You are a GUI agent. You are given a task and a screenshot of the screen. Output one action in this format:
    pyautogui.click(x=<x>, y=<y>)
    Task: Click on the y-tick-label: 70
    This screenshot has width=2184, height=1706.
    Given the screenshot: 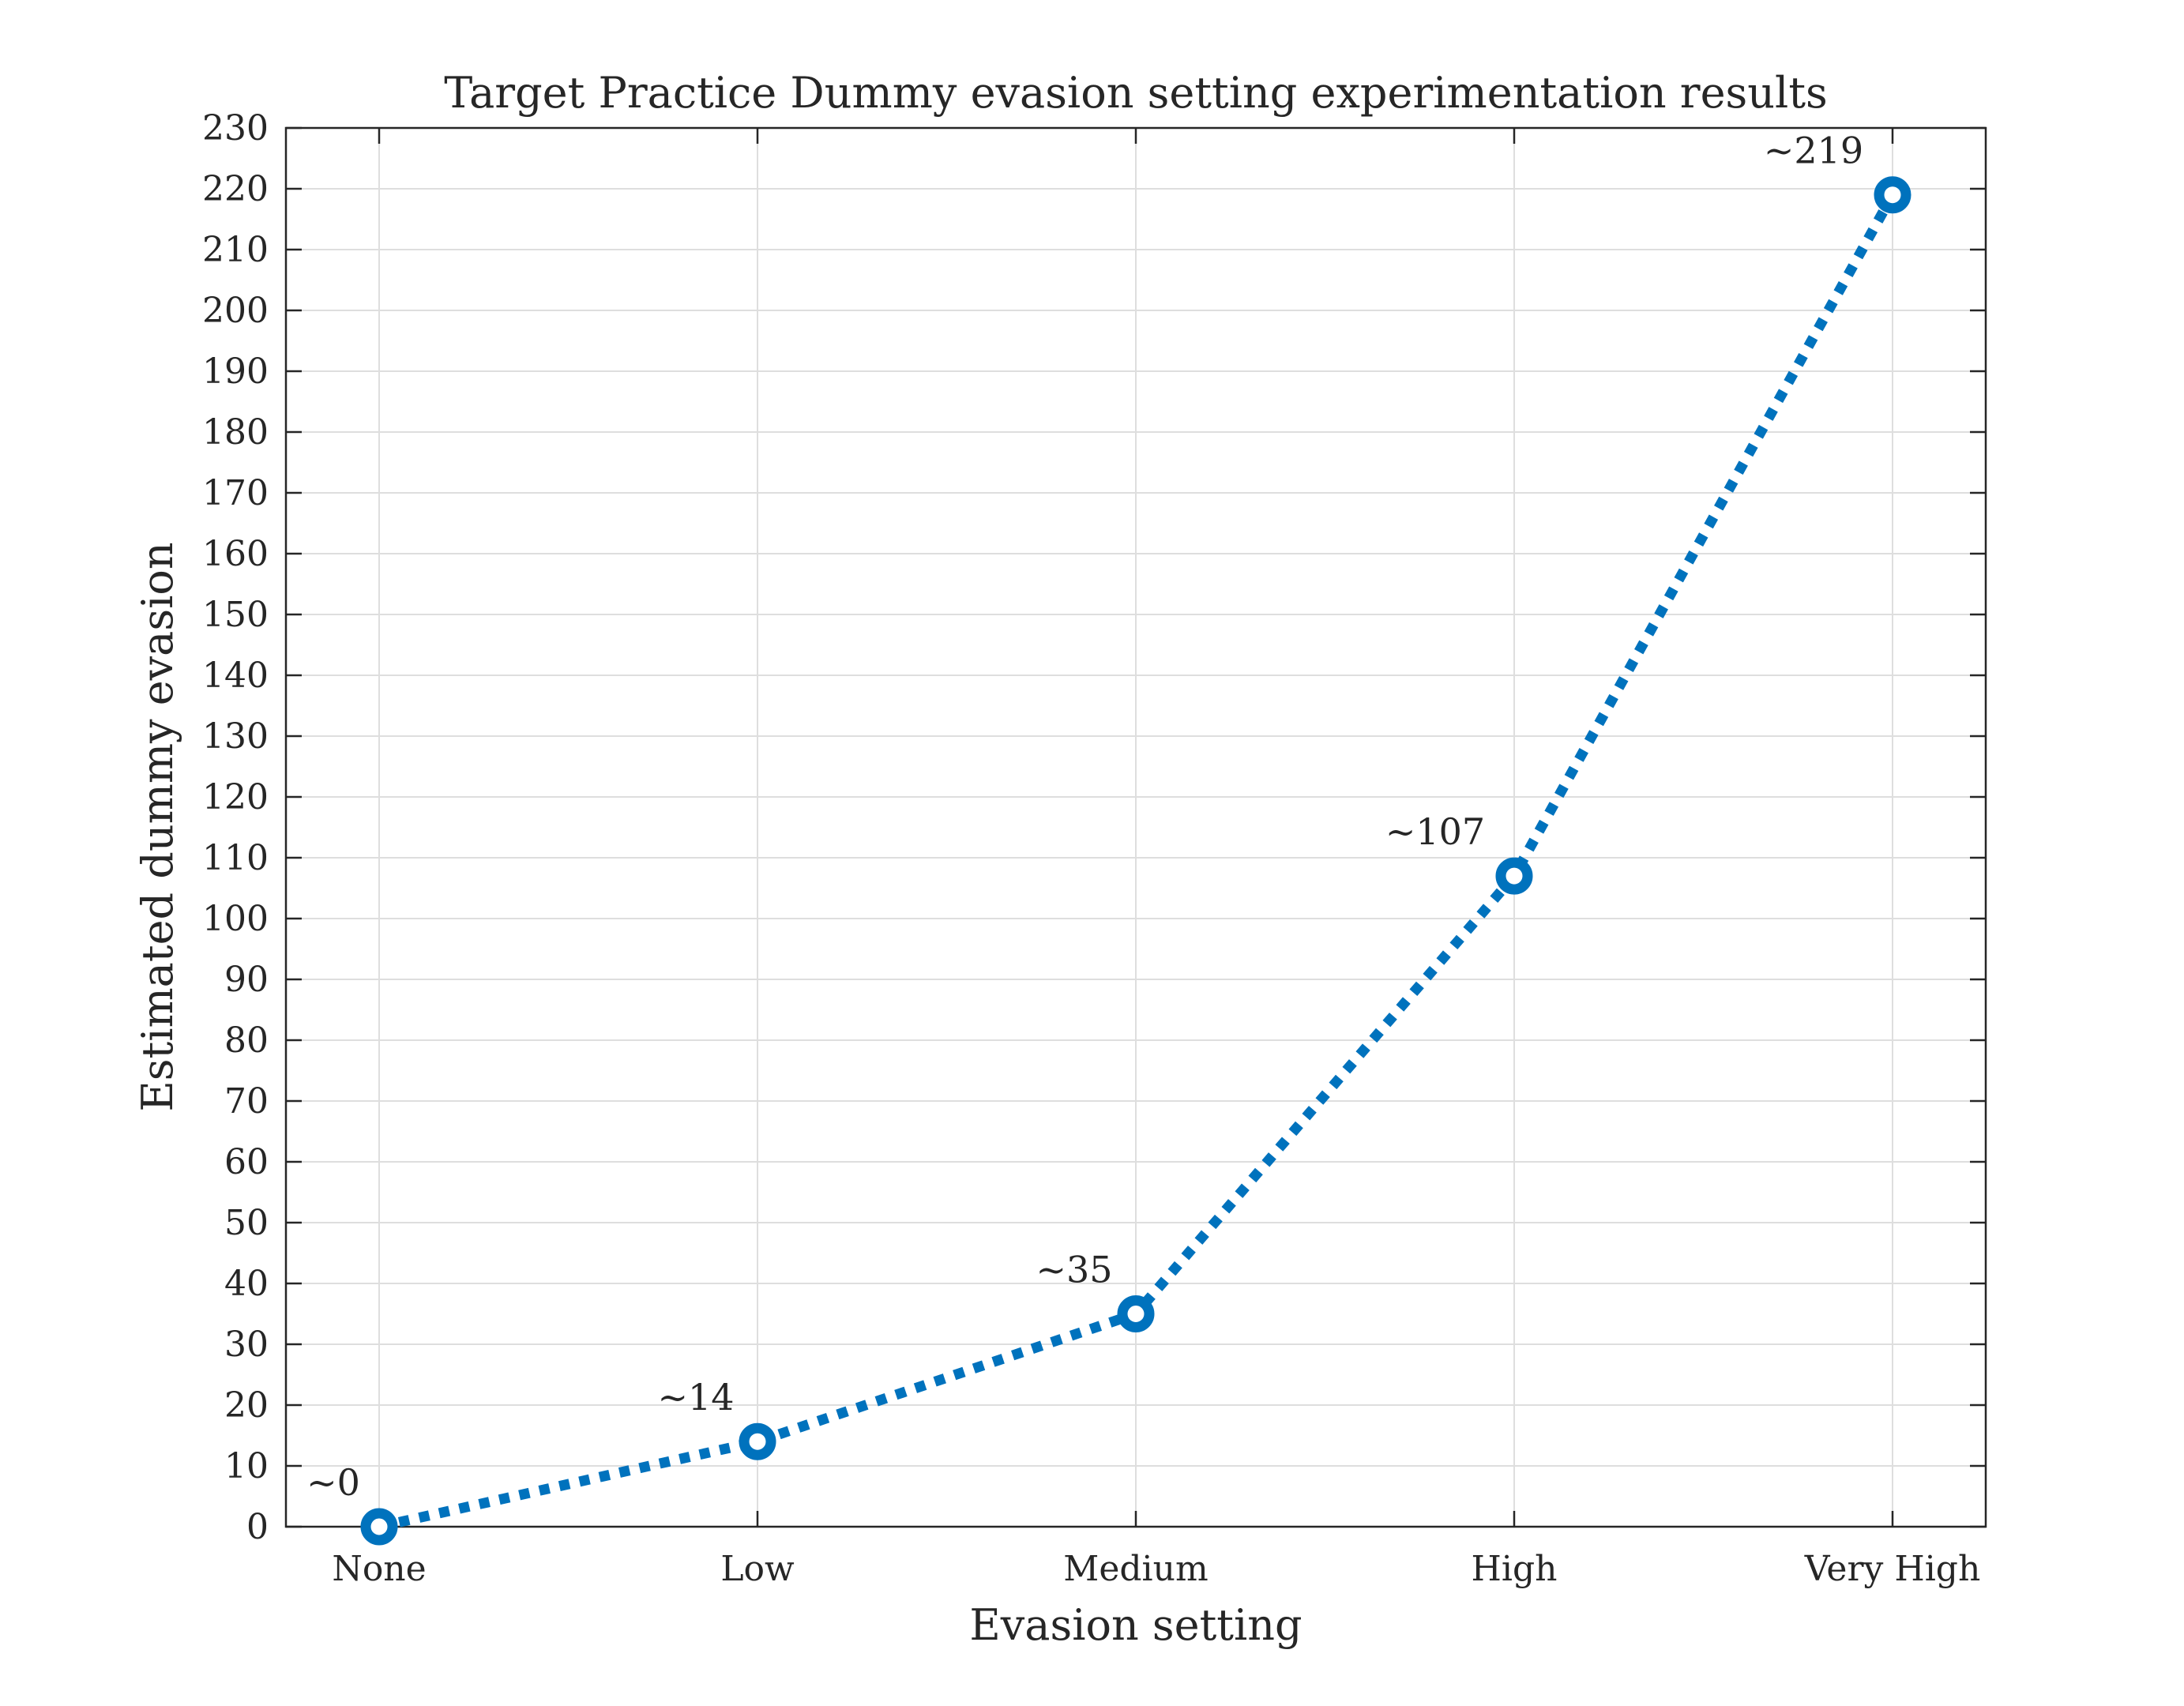 What is the action you would take?
    pyautogui.click(x=246, y=1101)
    